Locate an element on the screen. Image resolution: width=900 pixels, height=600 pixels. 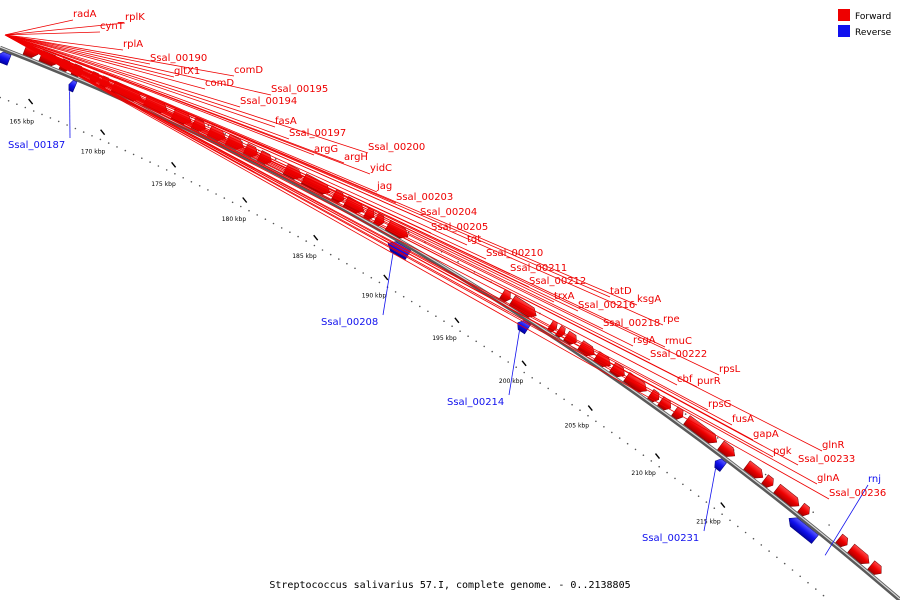
forward-gene-label: fasA is located at coordinates (286, 121).